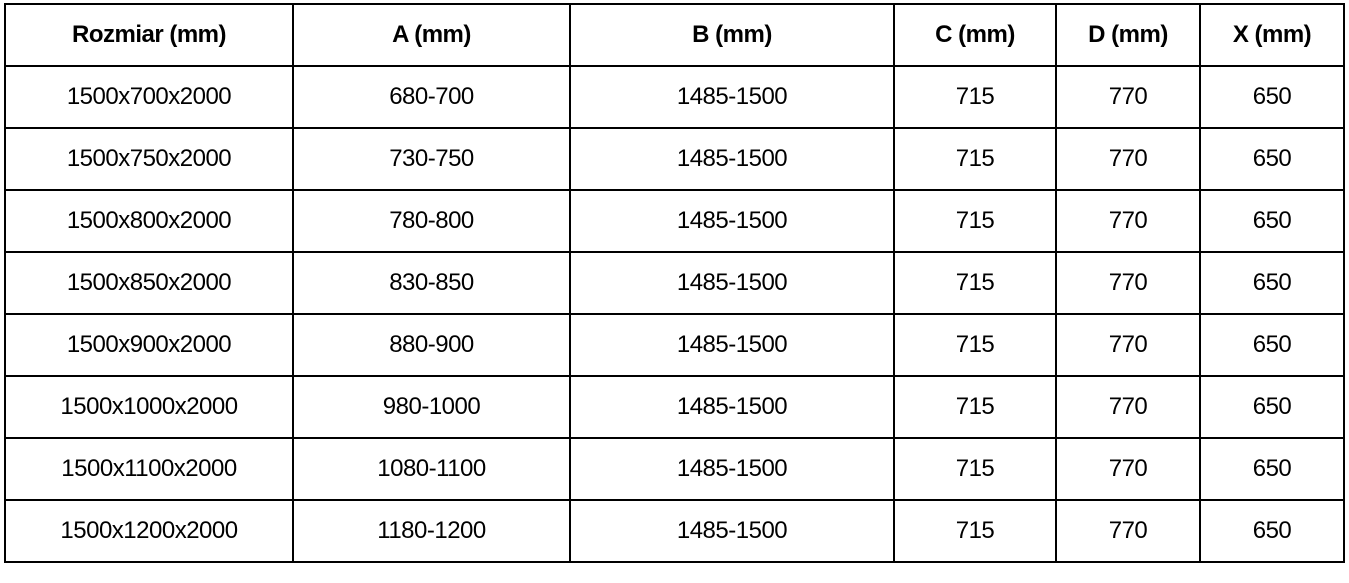 The height and width of the screenshot is (583, 1349). What do you see at coordinates (149, 35) in the screenshot?
I see `header-size: Rozmiar (mm)` at bounding box center [149, 35].